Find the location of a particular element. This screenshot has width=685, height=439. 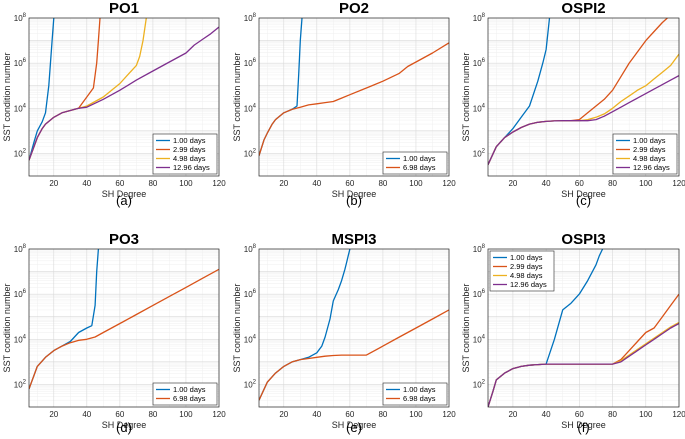

plot-area is located at coordinates (124, 328).